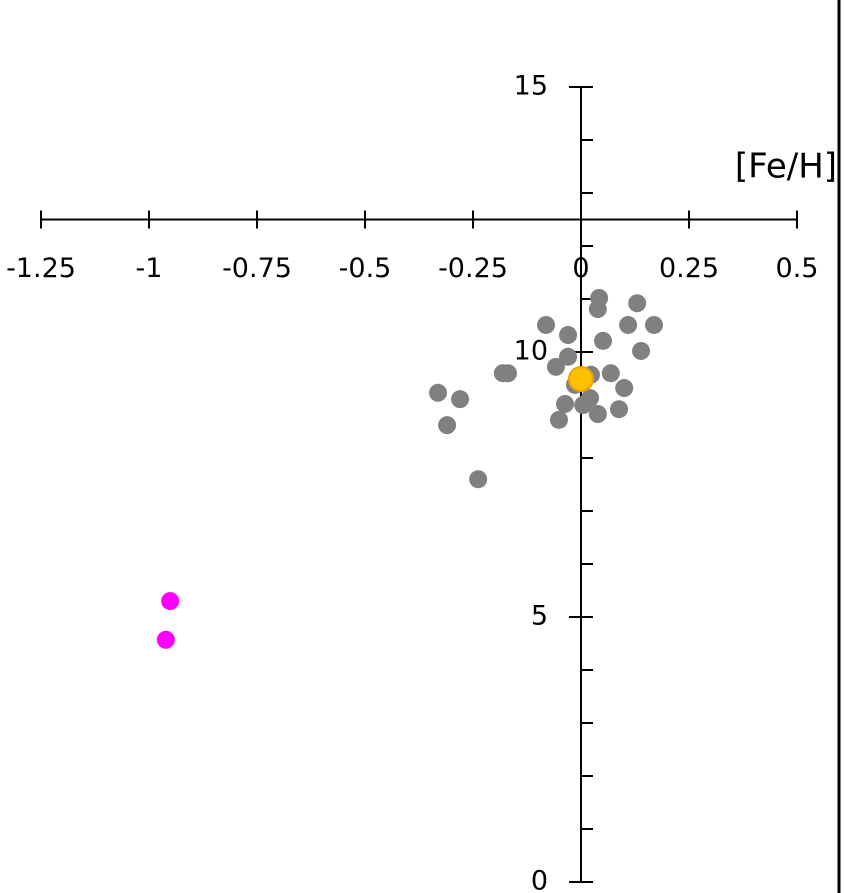 The height and width of the screenshot is (893, 844). I want to click on x-tick-label: 0.5, so click(797, 268).